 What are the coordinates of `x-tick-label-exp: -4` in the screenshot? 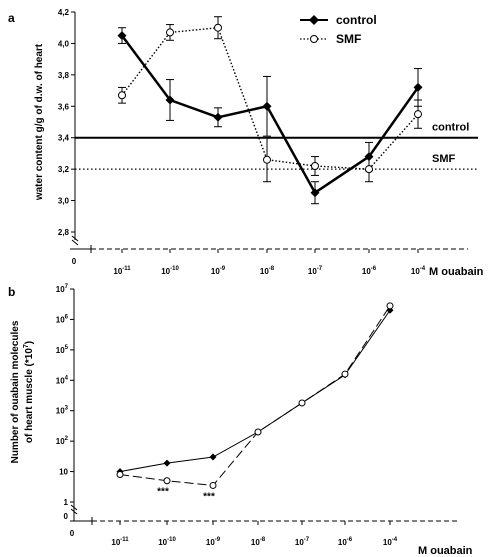 It's located at (395, 540).